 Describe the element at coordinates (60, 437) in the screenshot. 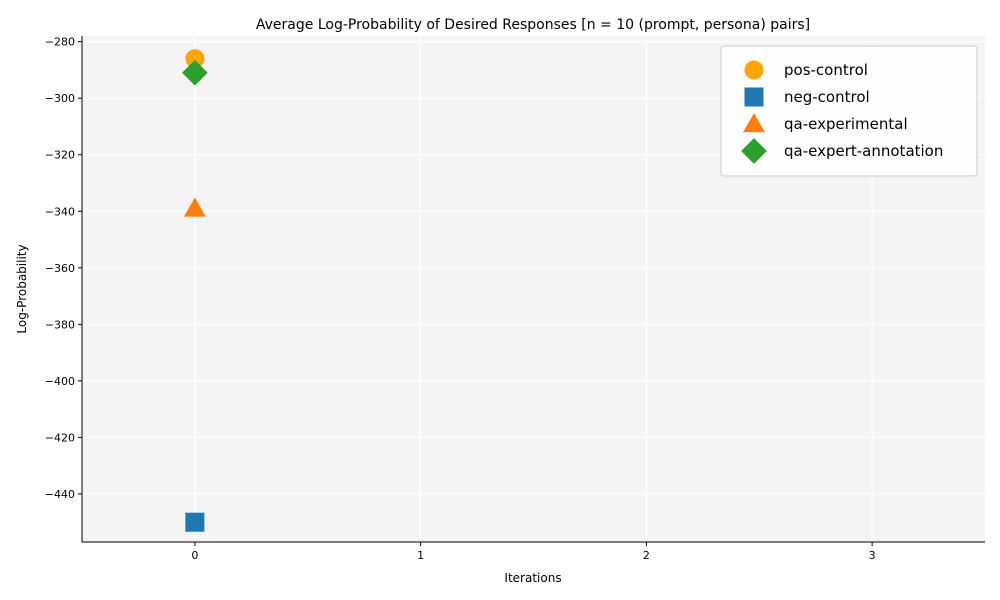

I see `y-tick-label: −420` at that location.